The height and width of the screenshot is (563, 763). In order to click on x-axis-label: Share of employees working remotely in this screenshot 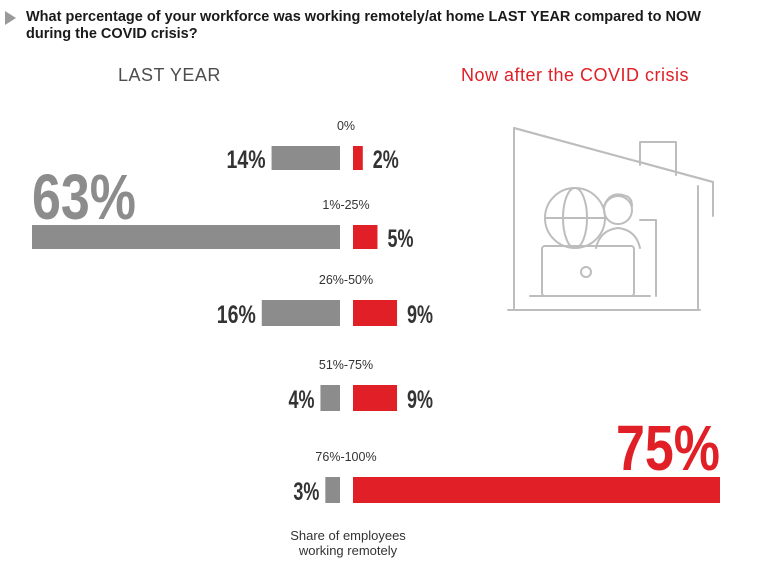, I will do `click(348, 543)`.